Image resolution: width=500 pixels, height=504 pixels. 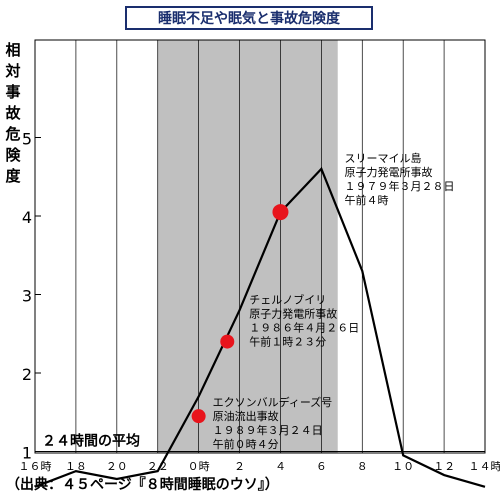 What do you see at coordinates (239, 466) in the screenshot?
I see `x-tick-label: ２` at bounding box center [239, 466].